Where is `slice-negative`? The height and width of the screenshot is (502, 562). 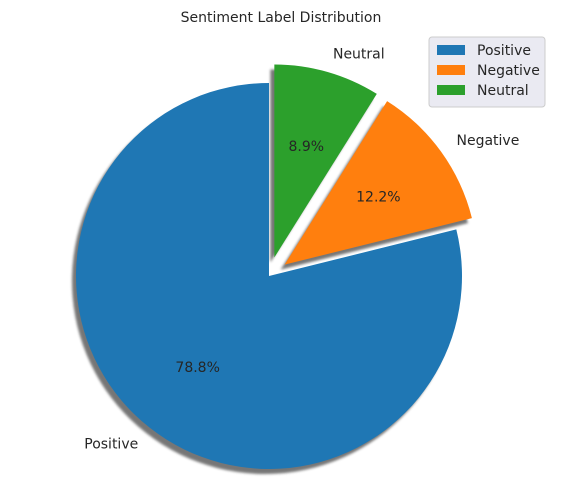
slice-negative is located at coordinates (378, 183).